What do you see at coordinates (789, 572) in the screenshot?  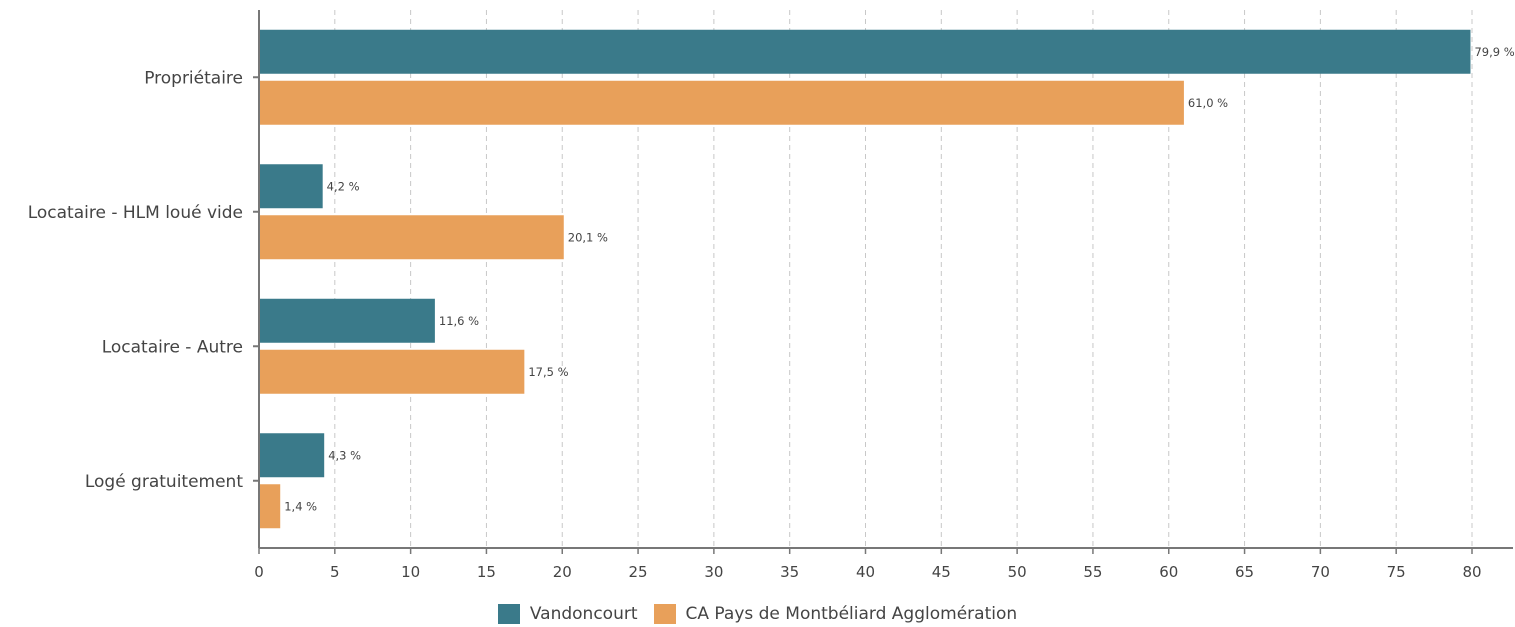 I see `x-tick-label: 35` at bounding box center [789, 572].